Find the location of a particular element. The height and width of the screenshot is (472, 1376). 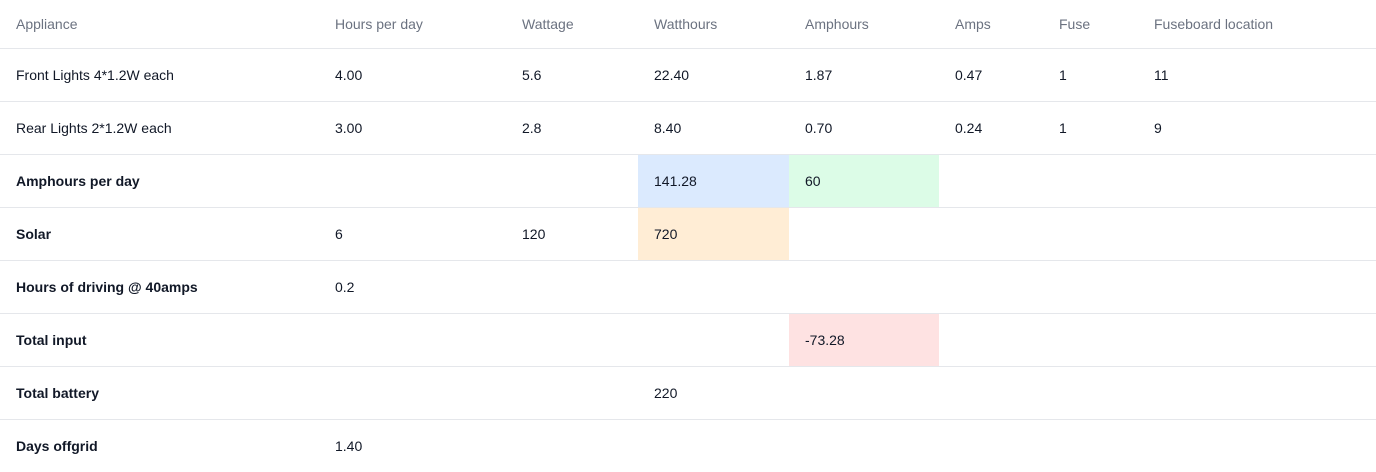

table-row: Total input -73.28 is located at coordinates (688, 340).